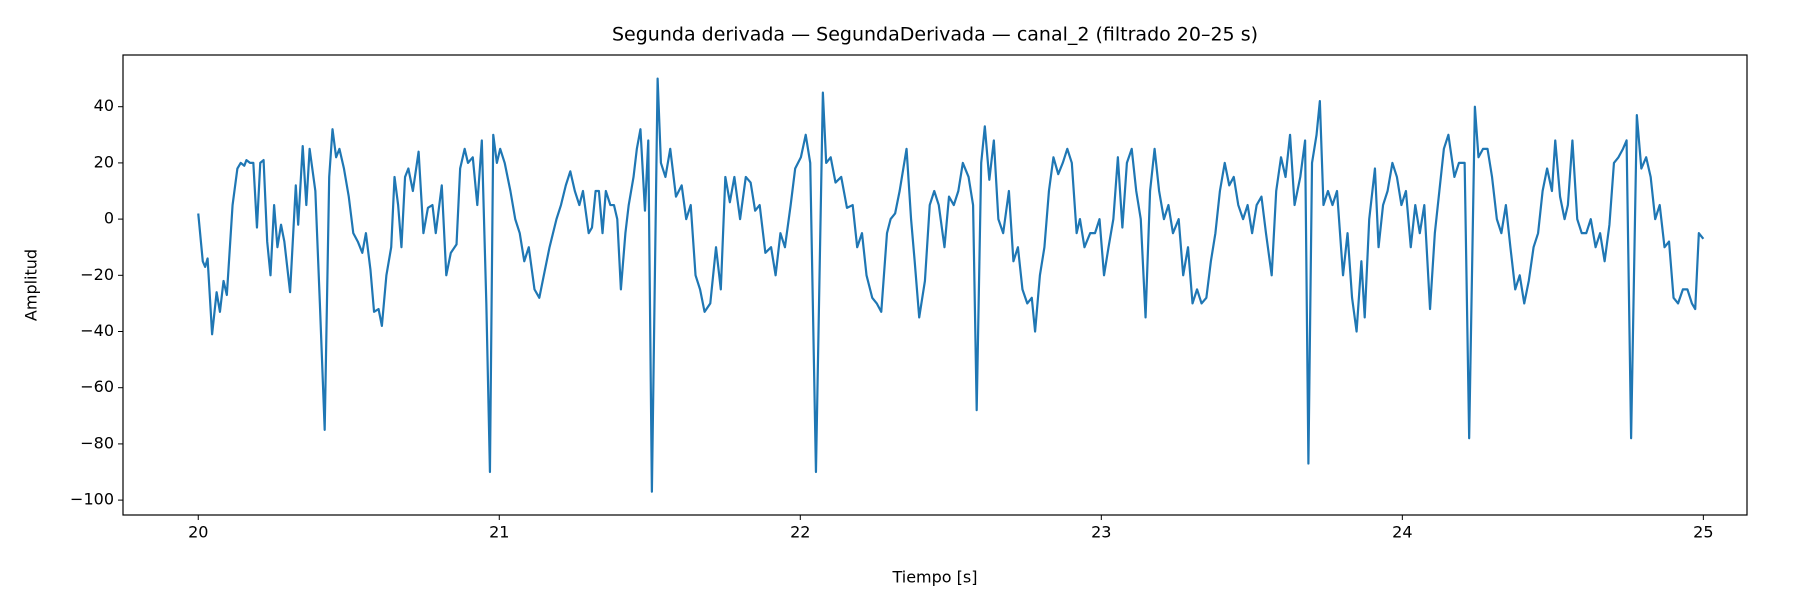 This screenshot has height=600, width=1800. What do you see at coordinates (198, 532) in the screenshot?
I see `x-tick-label: 20` at bounding box center [198, 532].